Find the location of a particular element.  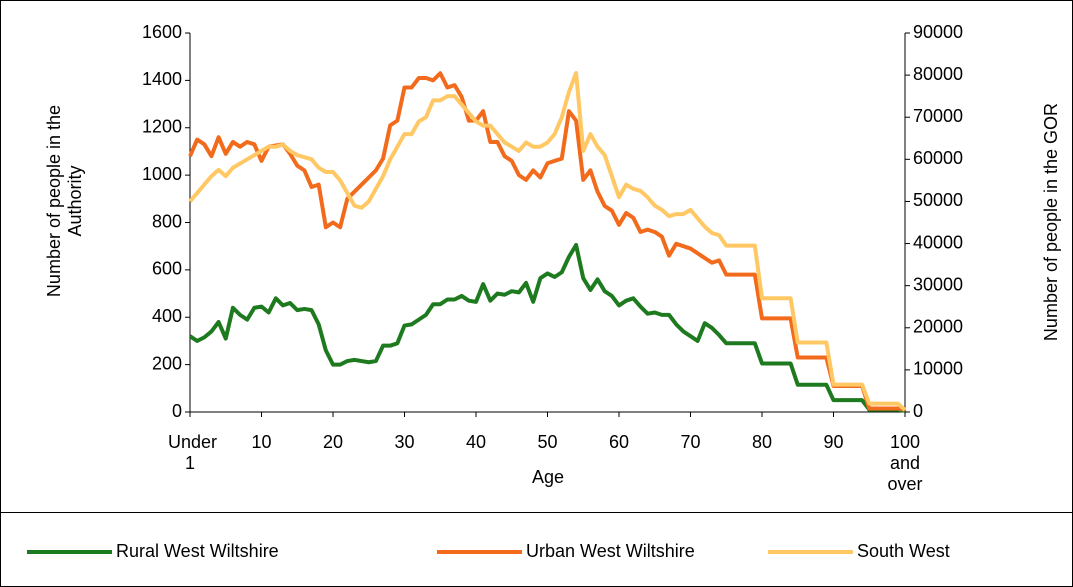

x-tick-label: 100 and over is located at coordinates (905, 463).